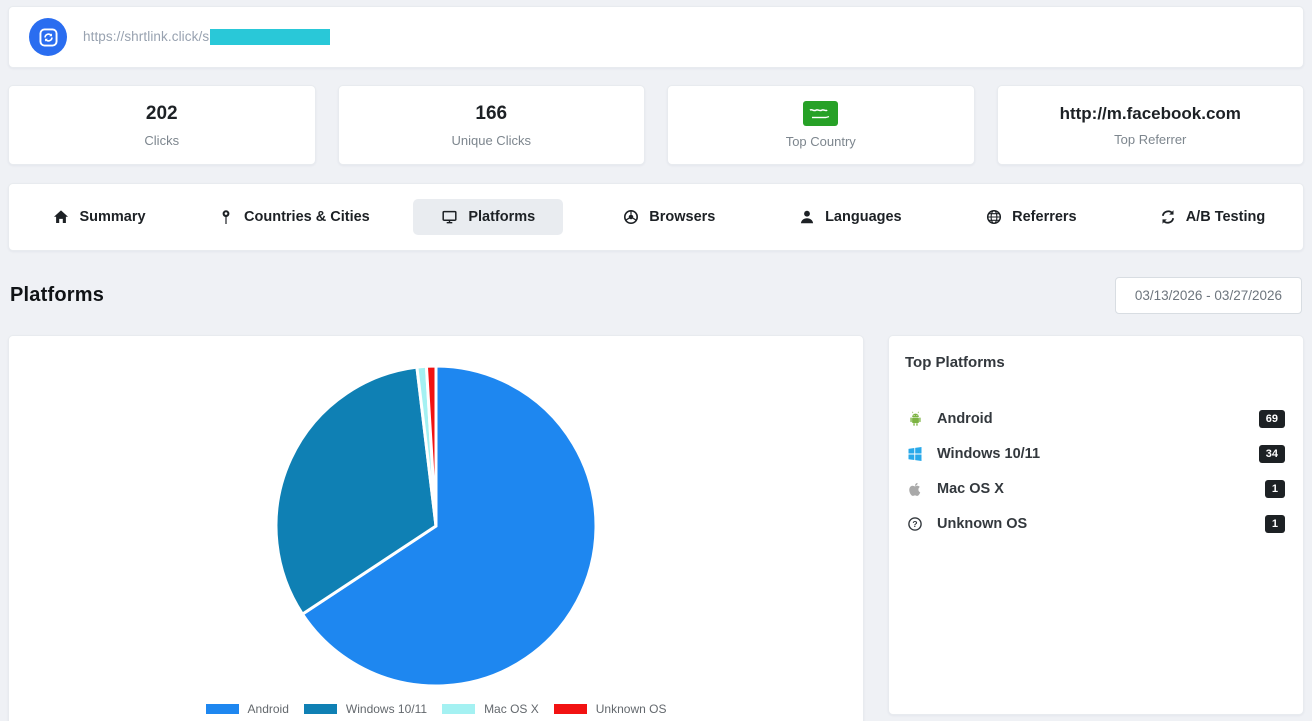  What do you see at coordinates (989, 453) in the screenshot?
I see `platform-name: Windows 10/11` at bounding box center [989, 453].